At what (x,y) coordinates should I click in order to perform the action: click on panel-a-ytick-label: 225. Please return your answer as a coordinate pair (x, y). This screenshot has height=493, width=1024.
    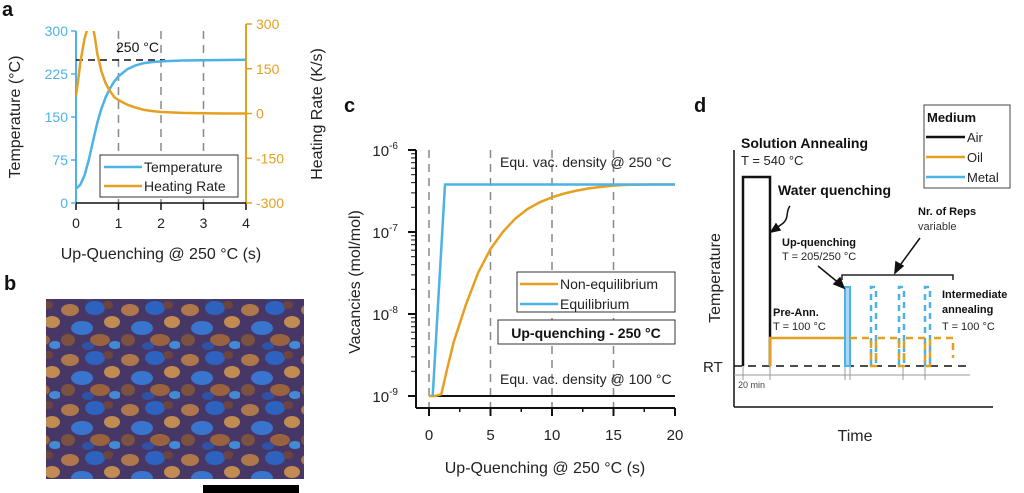
    Looking at the image, I should click on (57, 74).